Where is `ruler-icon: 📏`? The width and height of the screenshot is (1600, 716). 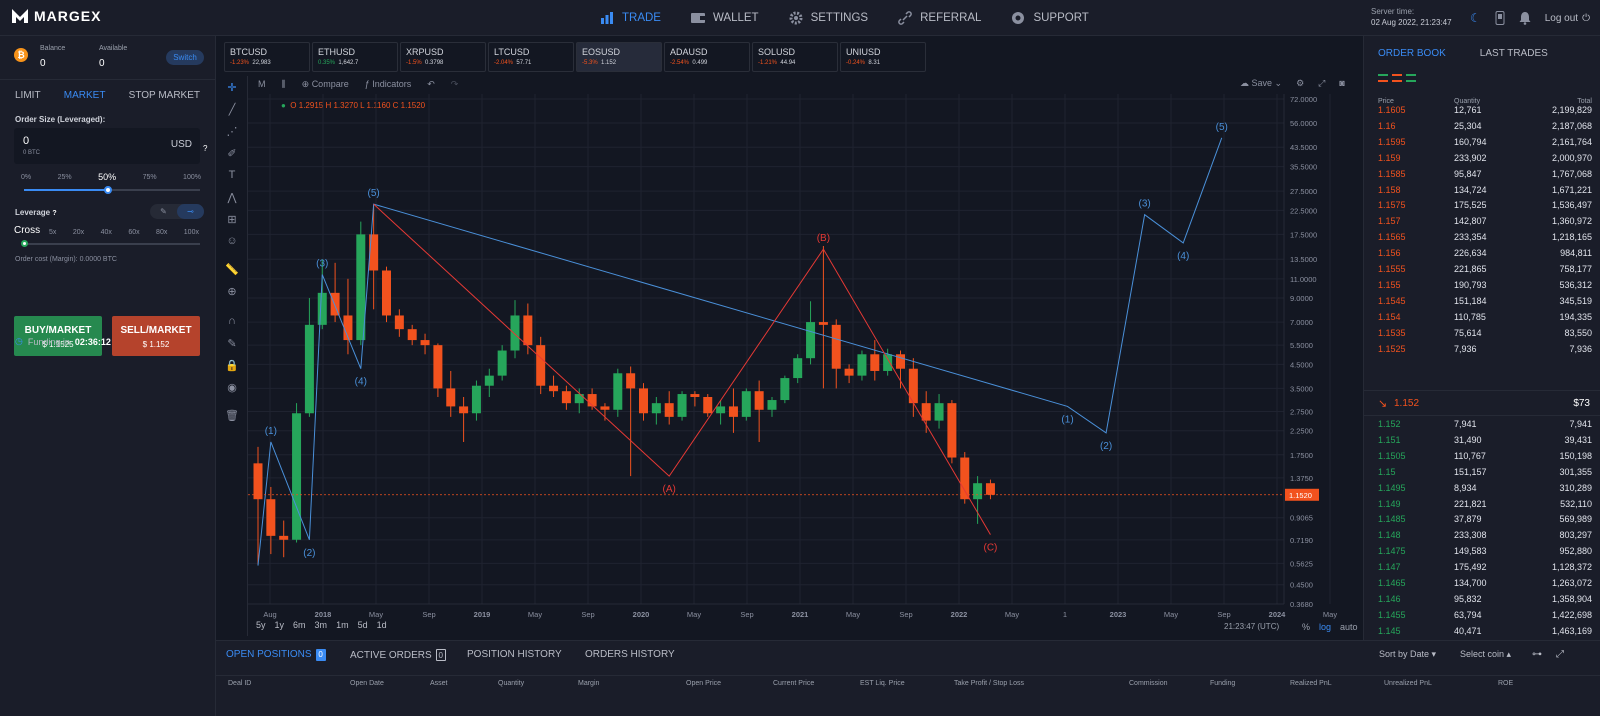 ruler-icon: 📏 is located at coordinates (232, 269).